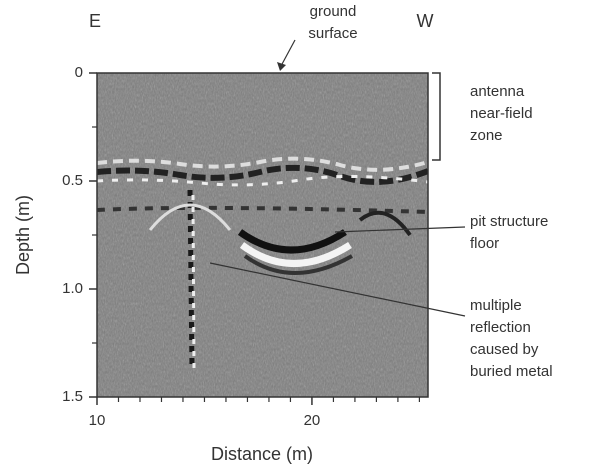 This screenshot has height=475, width=592. What do you see at coordinates (497, 91) in the screenshot?
I see `annotation: antenna` at bounding box center [497, 91].